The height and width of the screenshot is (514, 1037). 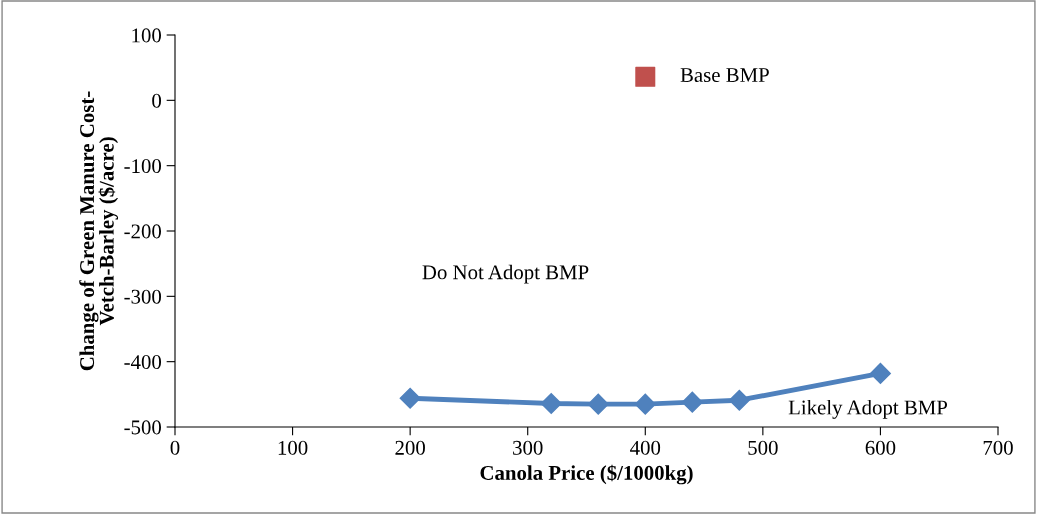 I want to click on series-label: Base BMP, so click(x=724, y=75).